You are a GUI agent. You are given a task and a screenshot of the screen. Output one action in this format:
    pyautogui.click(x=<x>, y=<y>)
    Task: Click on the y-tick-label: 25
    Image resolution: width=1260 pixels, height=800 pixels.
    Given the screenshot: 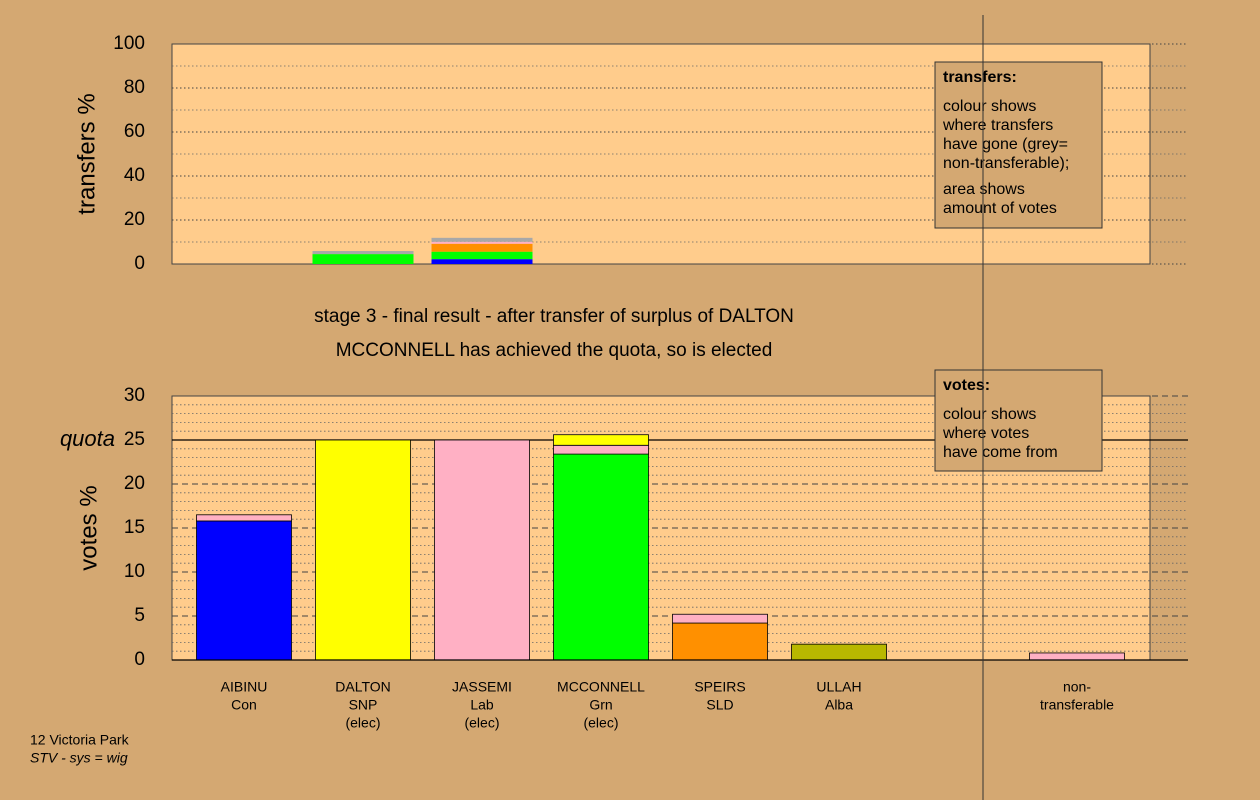 What is the action you would take?
    pyautogui.click(x=134, y=439)
    